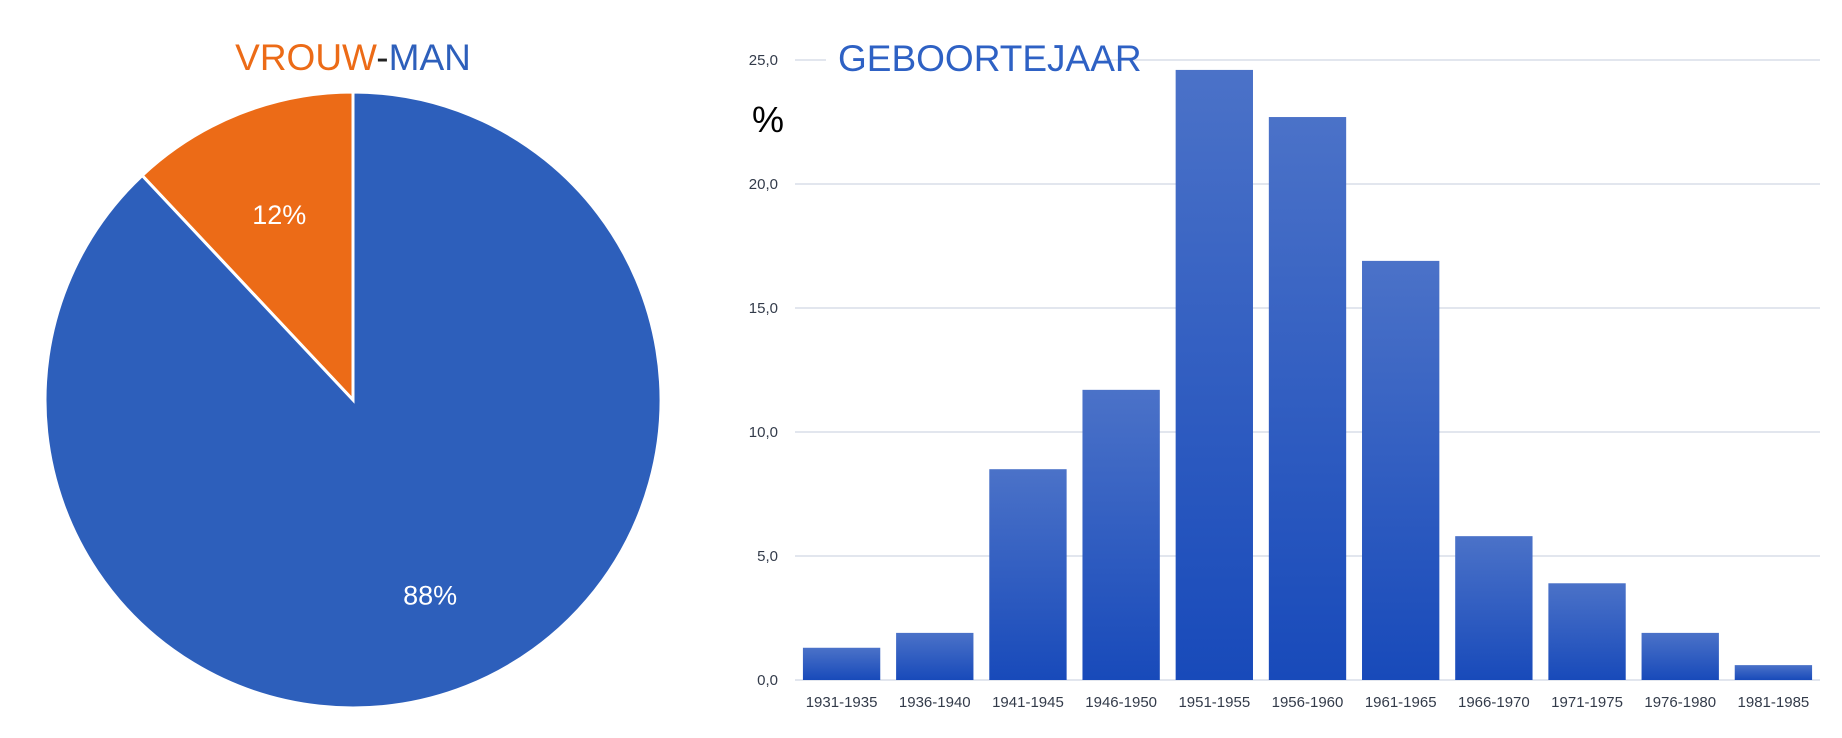 The width and height of the screenshot is (1842, 738). Describe the element at coordinates (430, 57) in the screenshot. I see `pie-title-man: MAN` at that location.